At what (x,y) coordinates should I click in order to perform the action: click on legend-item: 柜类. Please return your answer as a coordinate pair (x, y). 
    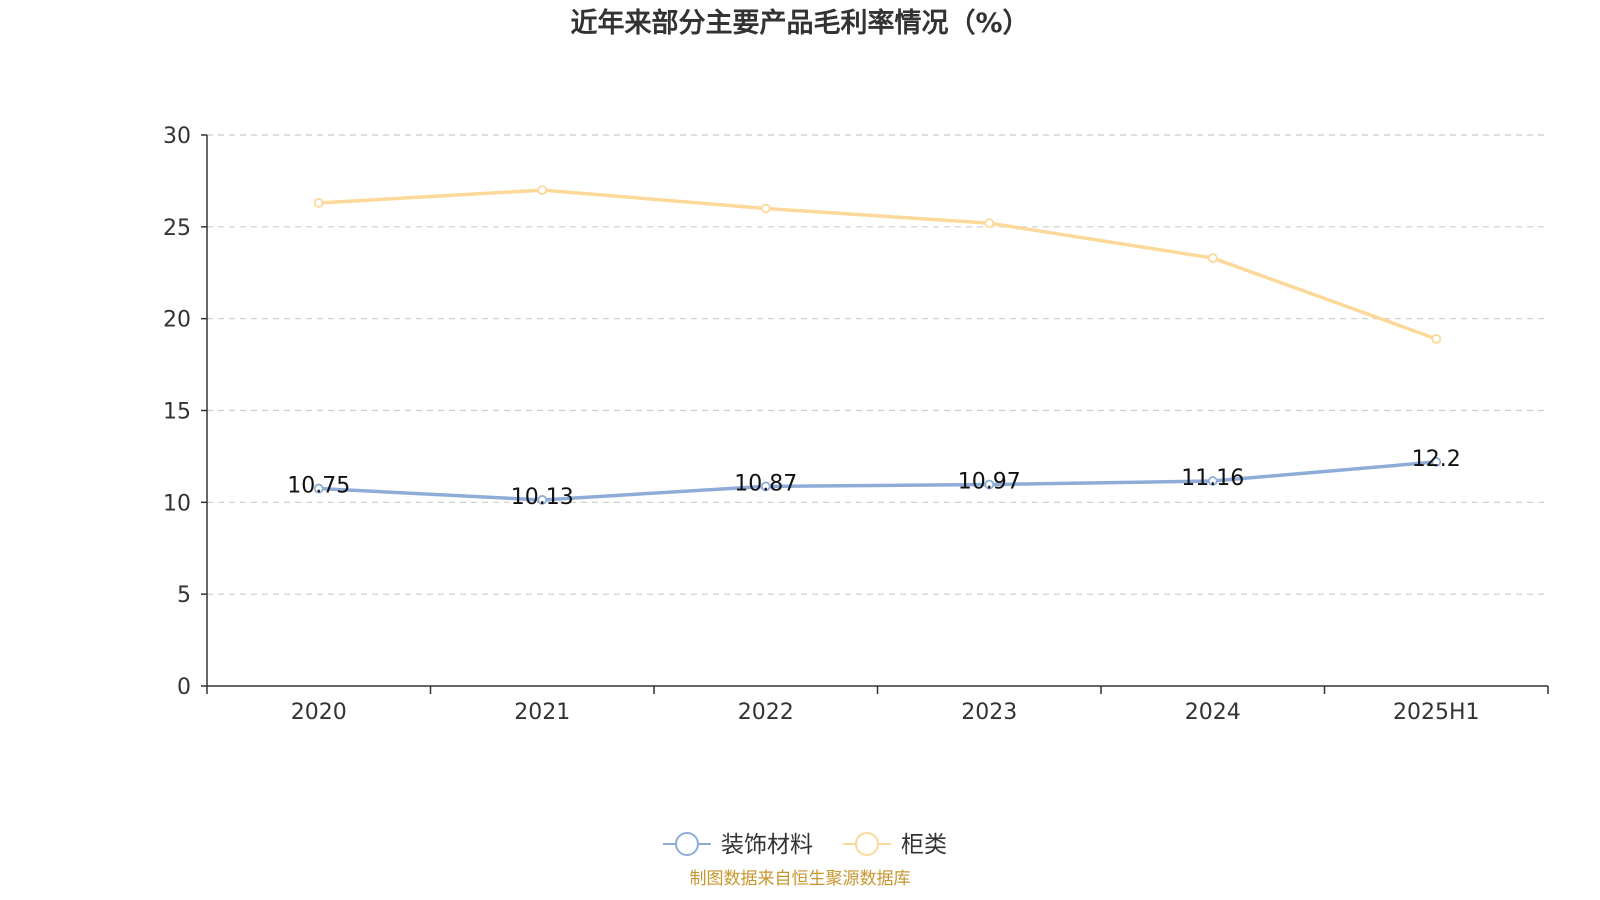
    Looking at the image, I should click on (895, 845).